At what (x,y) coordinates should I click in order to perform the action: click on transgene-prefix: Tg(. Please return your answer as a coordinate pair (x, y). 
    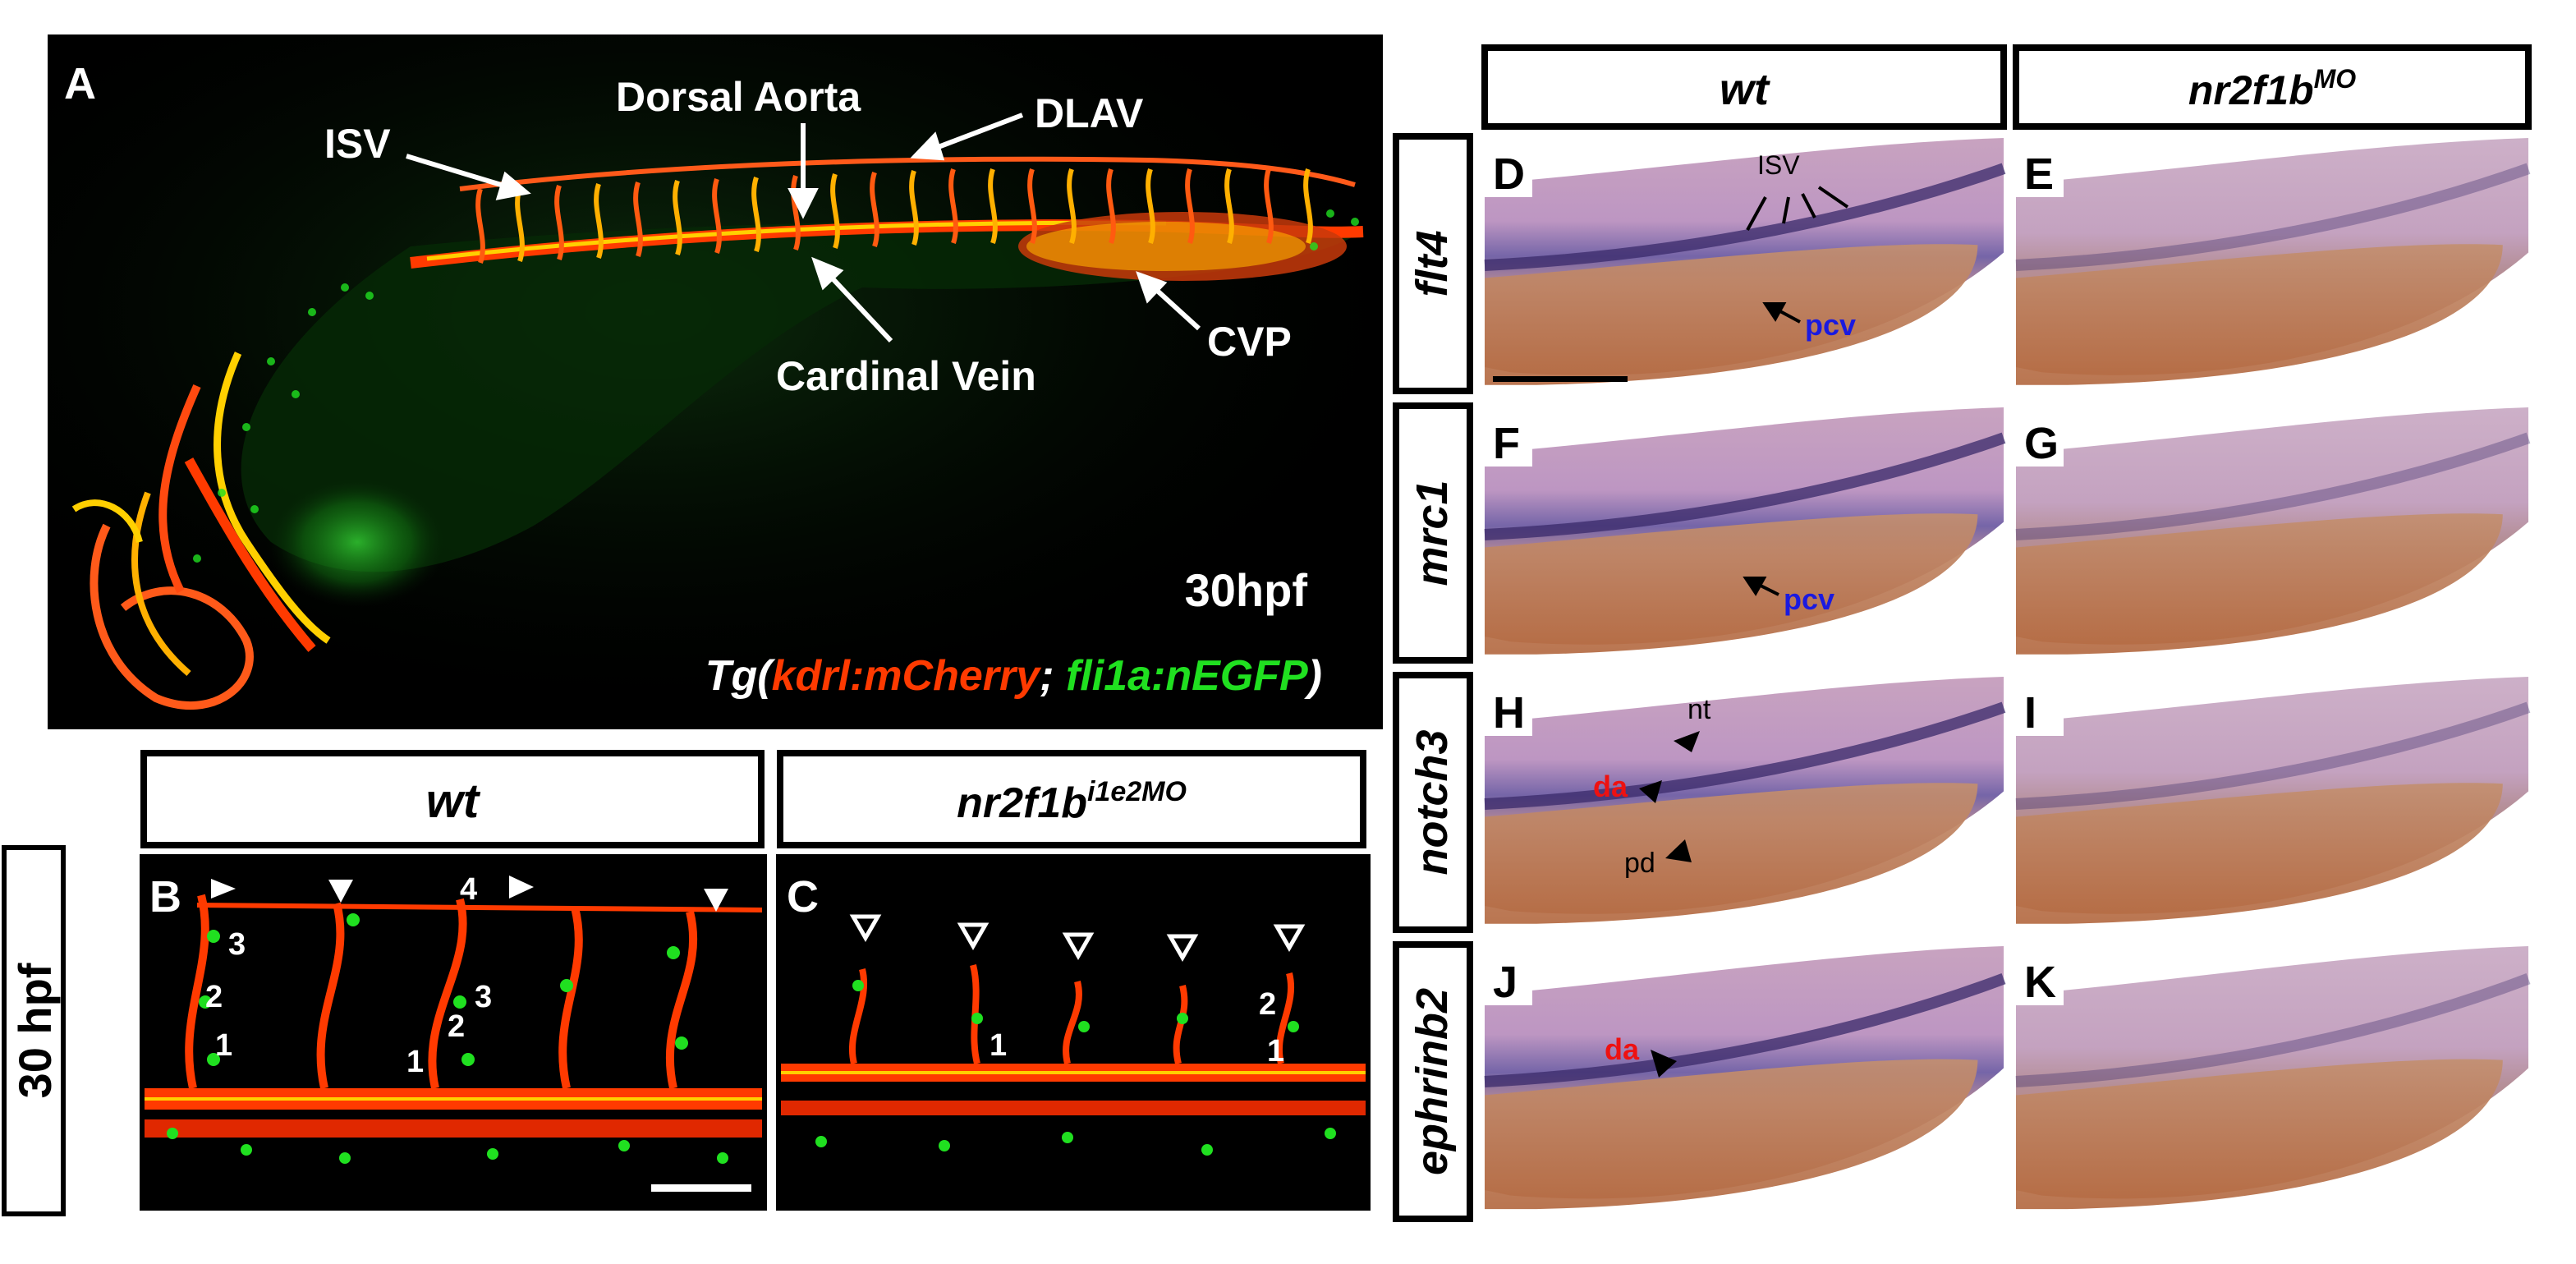
    Looking at the image, I should click on (741, 676).